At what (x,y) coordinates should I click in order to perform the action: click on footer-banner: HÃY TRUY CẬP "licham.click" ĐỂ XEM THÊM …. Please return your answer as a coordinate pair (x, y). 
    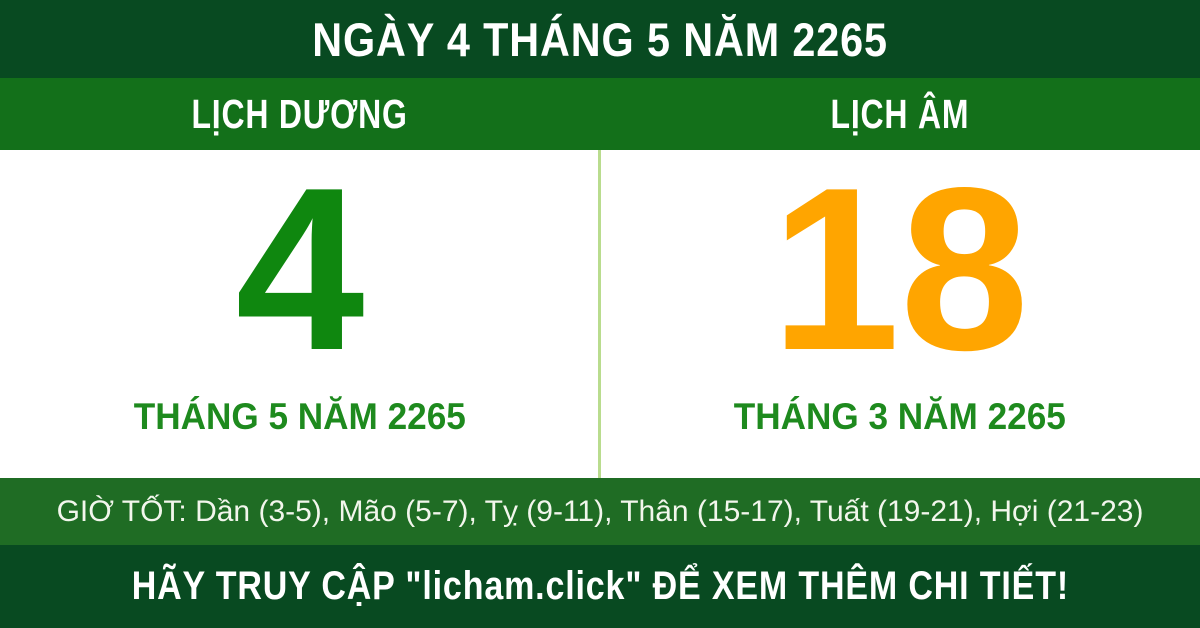
    Looking at the image, I should click on (600, 586).